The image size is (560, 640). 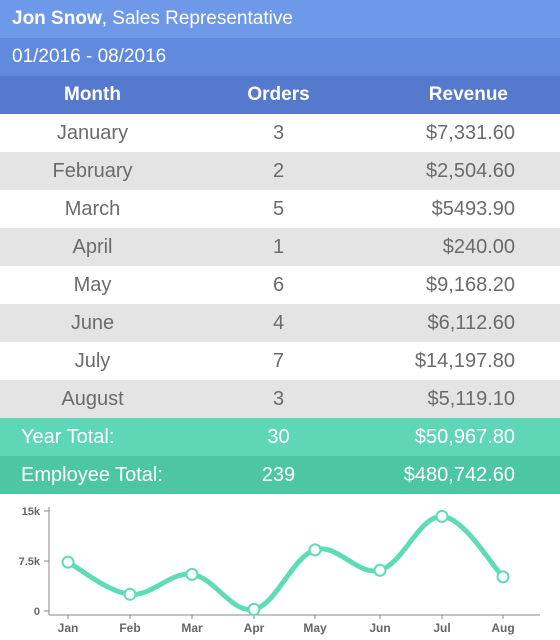 I want to click on month-cell: May, so click(x=92, y=284).